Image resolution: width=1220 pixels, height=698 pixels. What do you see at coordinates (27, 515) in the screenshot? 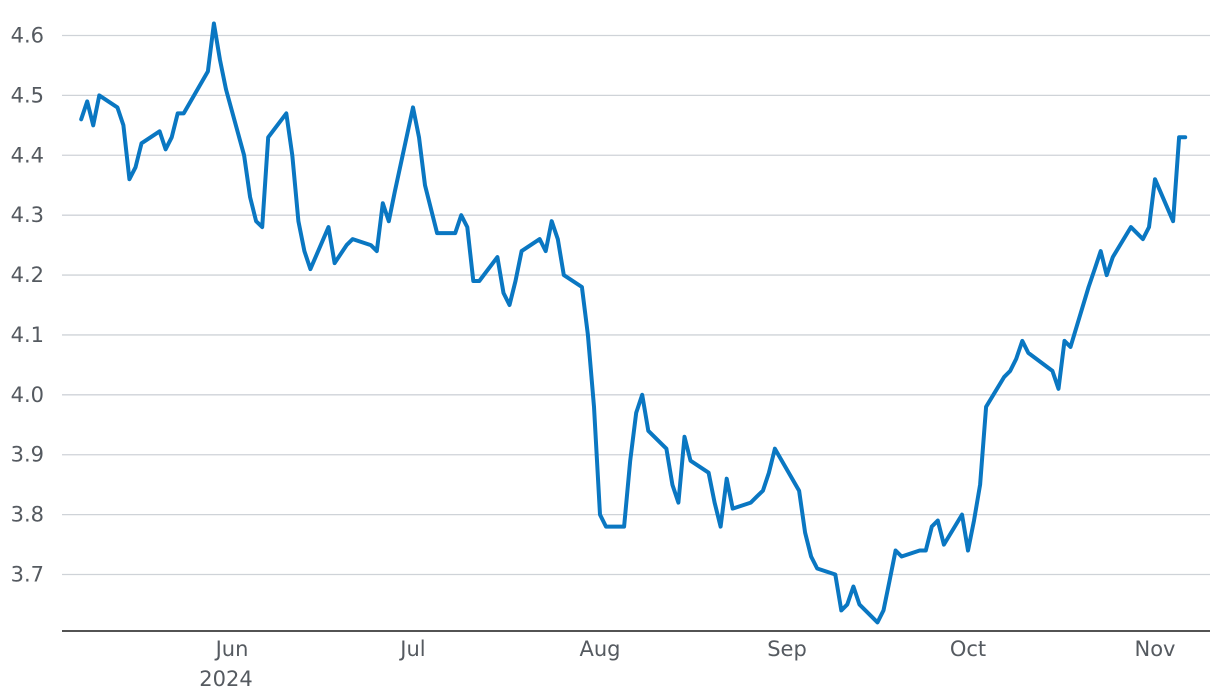
I see `y-tick-label: 3.8` at bounding box center [27, 515].